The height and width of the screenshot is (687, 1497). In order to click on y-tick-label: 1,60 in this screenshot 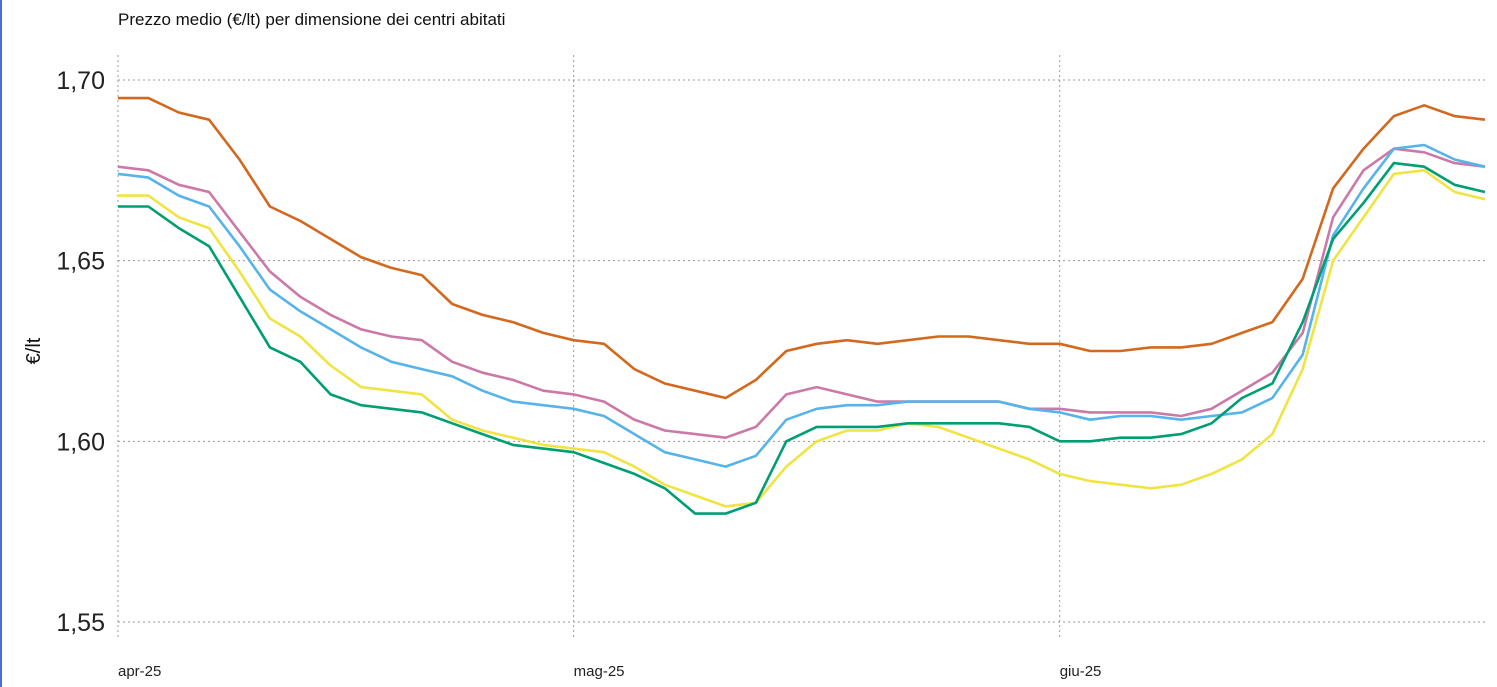, I will do `click(80, 442)`.